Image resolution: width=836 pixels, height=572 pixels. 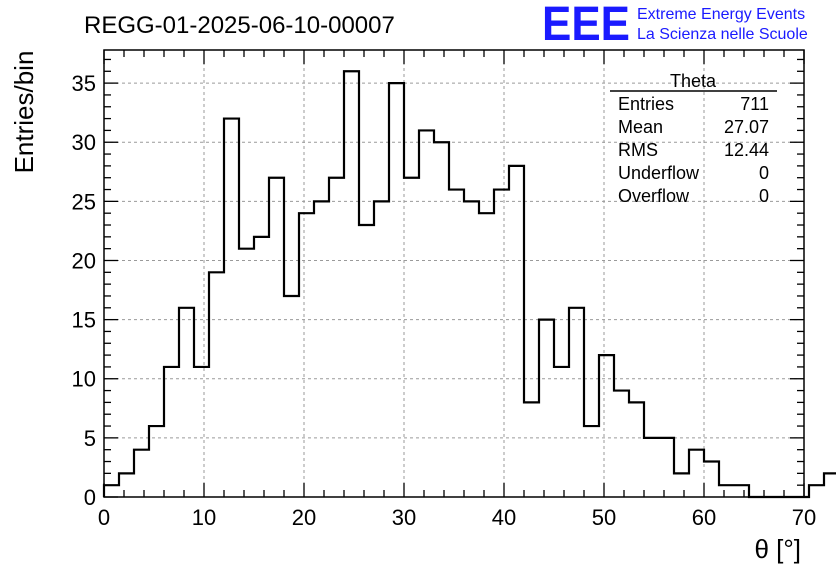 I want to click on eee-logo-line1: Extreme Energy Events, so click(x=721, y=14).